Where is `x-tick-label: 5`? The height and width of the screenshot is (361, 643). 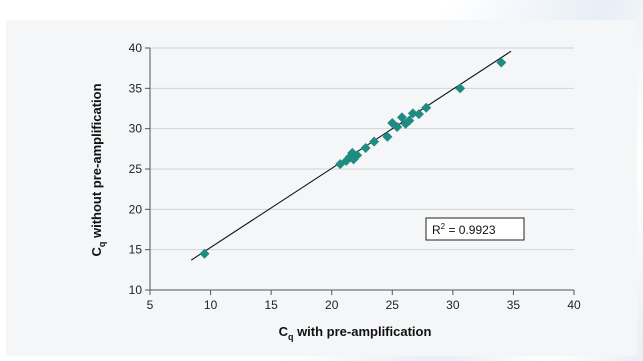
x-tick-label: 5 is located at coordinates (150, 305).